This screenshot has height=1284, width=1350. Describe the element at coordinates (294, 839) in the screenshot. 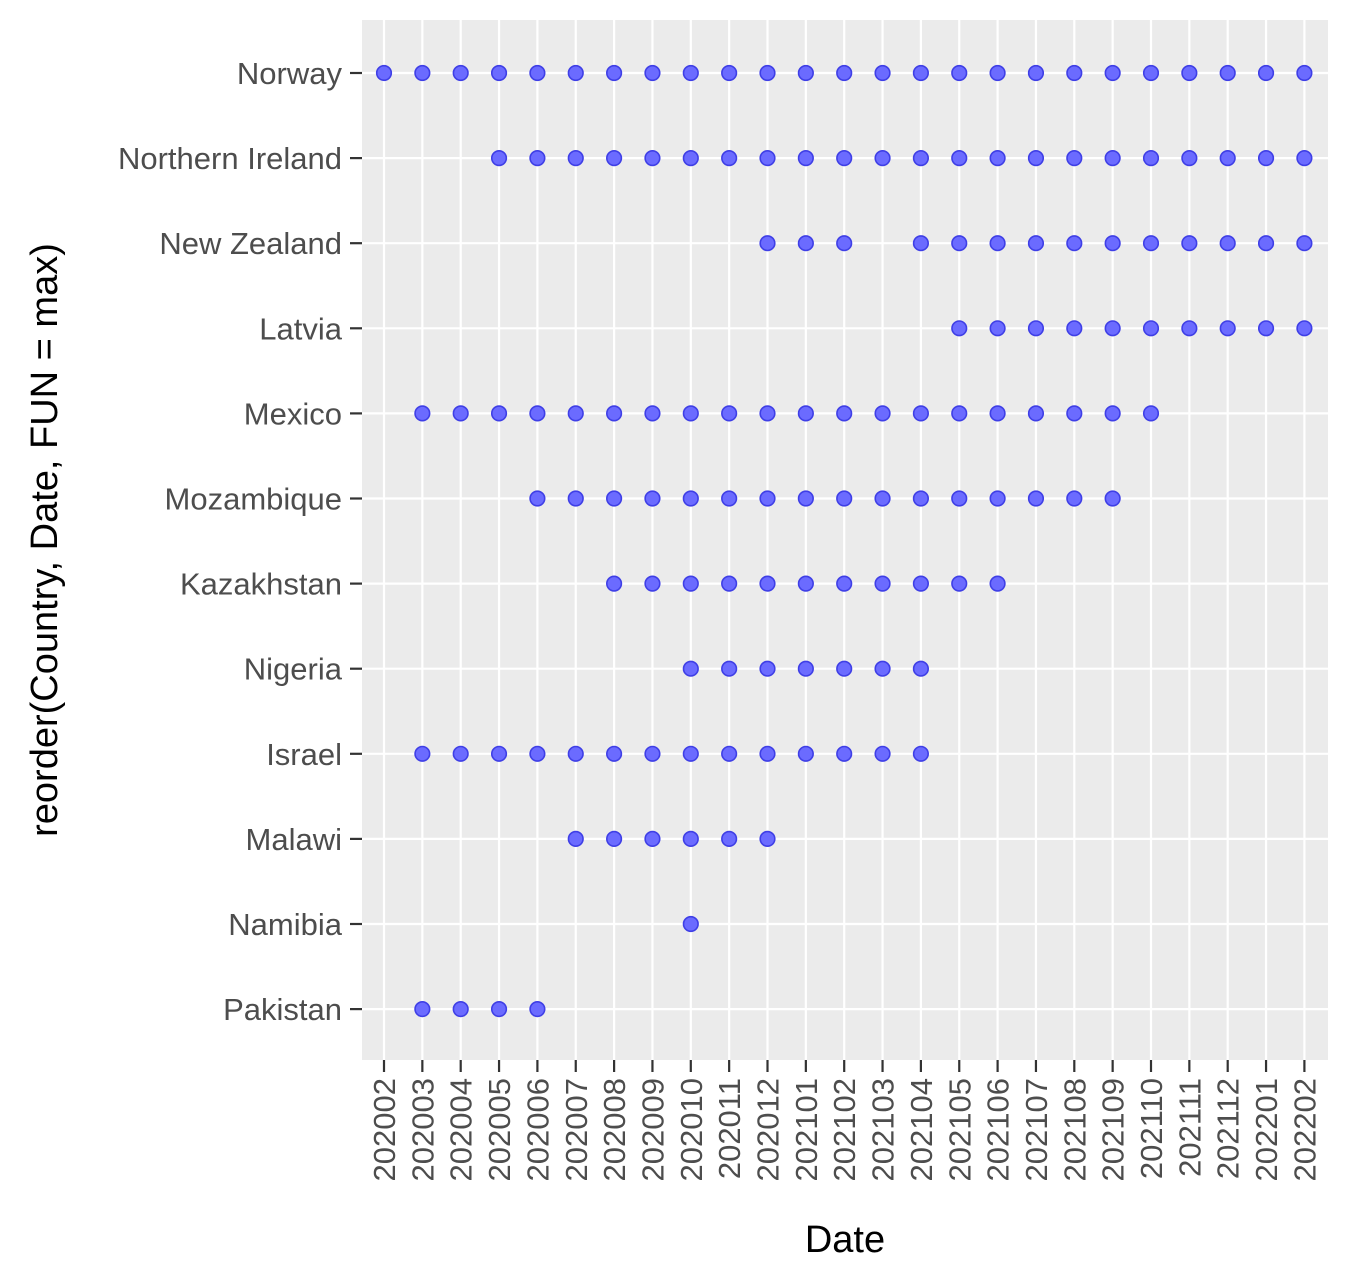

I see `y-tick-label: Malawi` at that location.